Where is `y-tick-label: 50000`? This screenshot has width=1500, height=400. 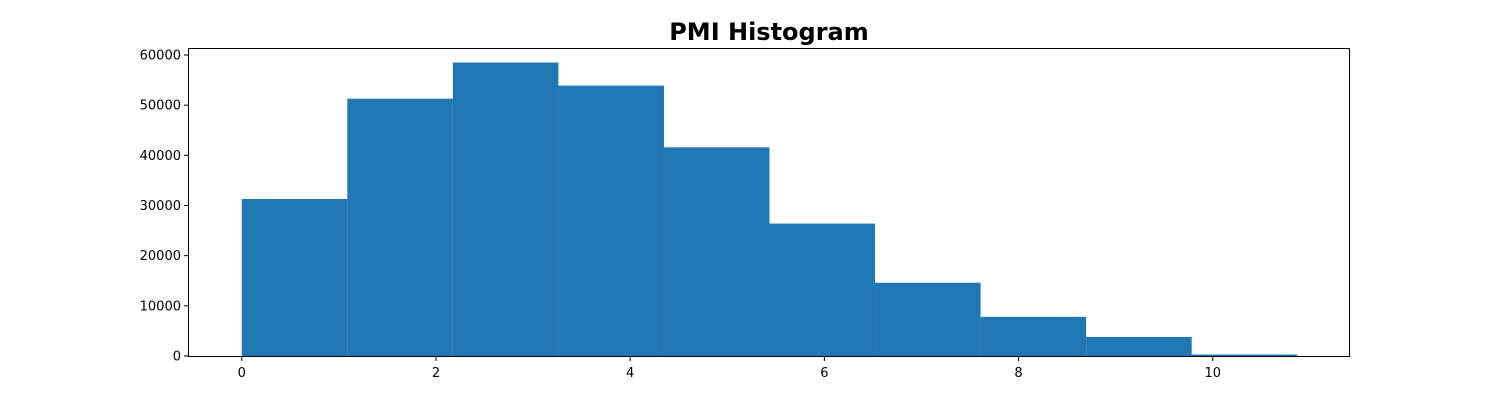 y-tick-label: 50000 is located at coordinates (160, 106).